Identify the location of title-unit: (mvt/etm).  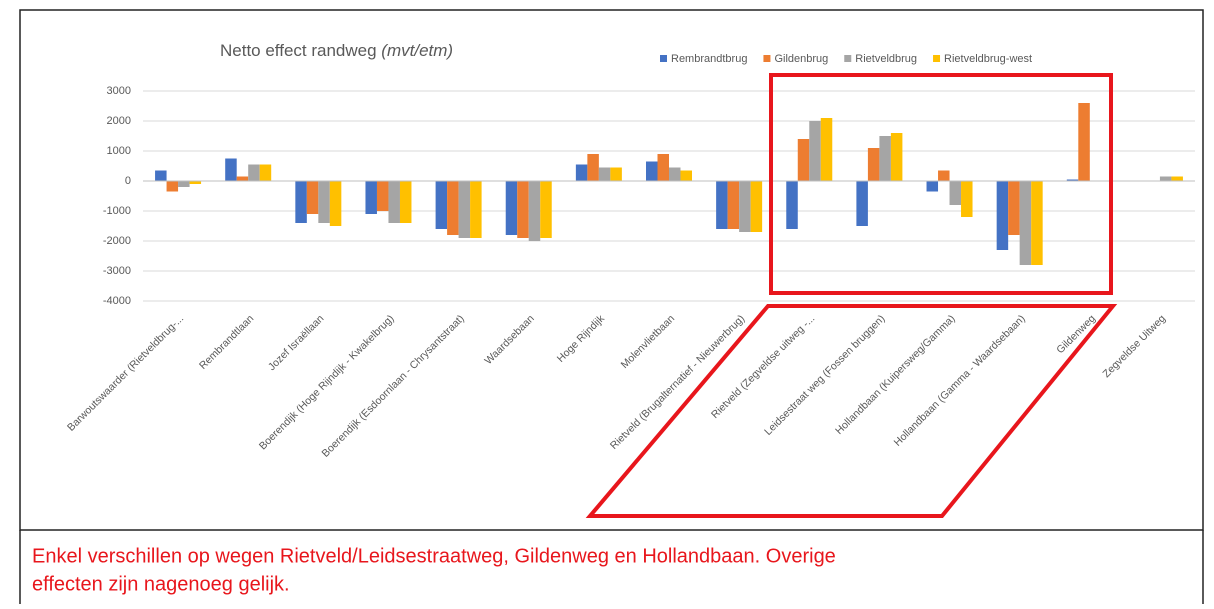
(417, 50).